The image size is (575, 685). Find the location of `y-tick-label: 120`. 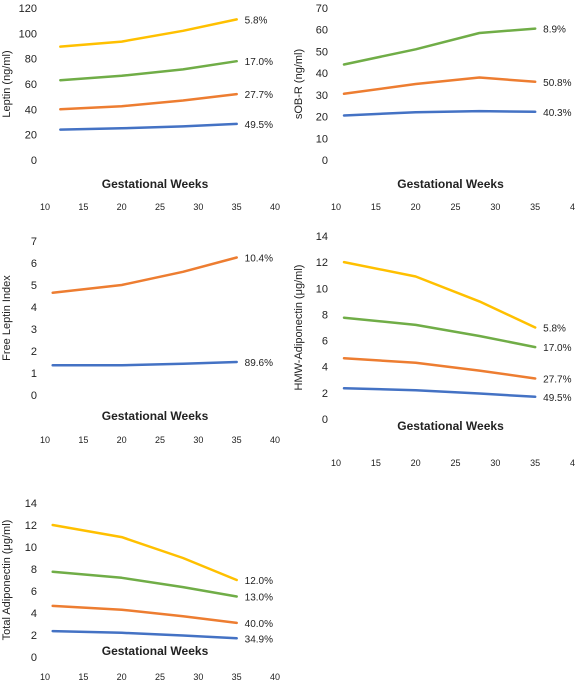

y-tick-label: 120 is located at coordinates (28, 9).